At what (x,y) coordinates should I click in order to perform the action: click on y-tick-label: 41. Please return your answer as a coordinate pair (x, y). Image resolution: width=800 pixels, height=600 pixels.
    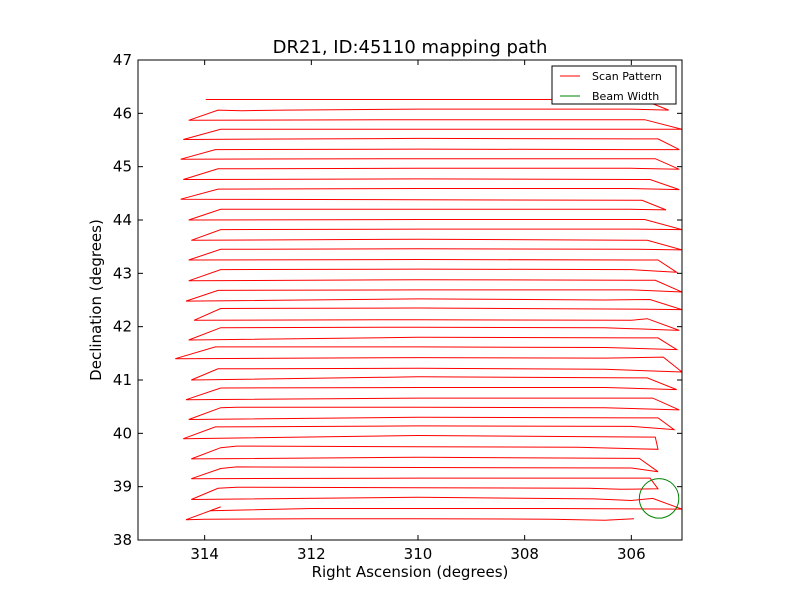
    Looking at the image, I should click on (122, 380).